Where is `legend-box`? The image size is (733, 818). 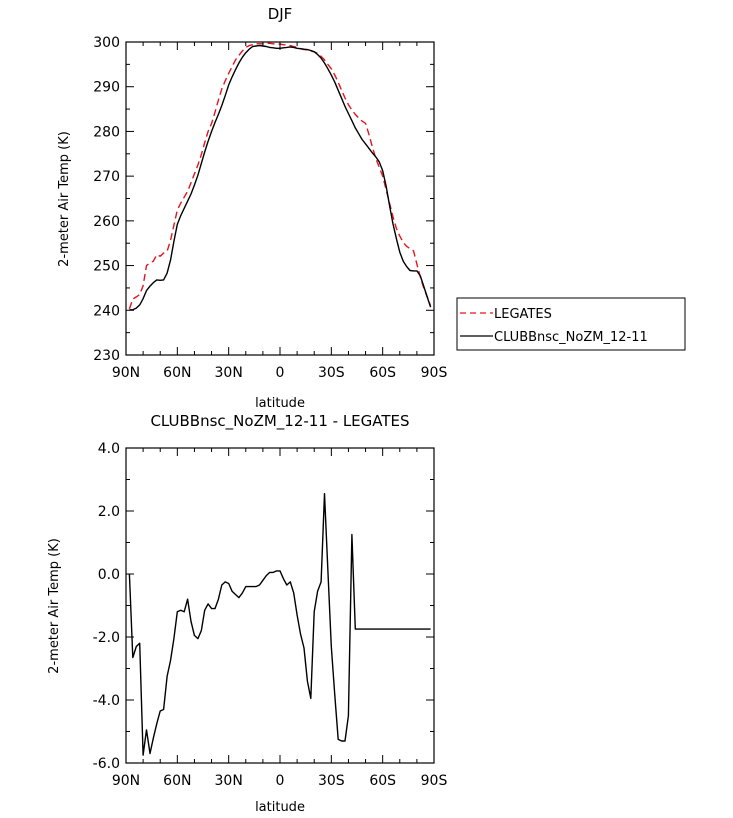
legend-box is located at coordinates (571, 324).